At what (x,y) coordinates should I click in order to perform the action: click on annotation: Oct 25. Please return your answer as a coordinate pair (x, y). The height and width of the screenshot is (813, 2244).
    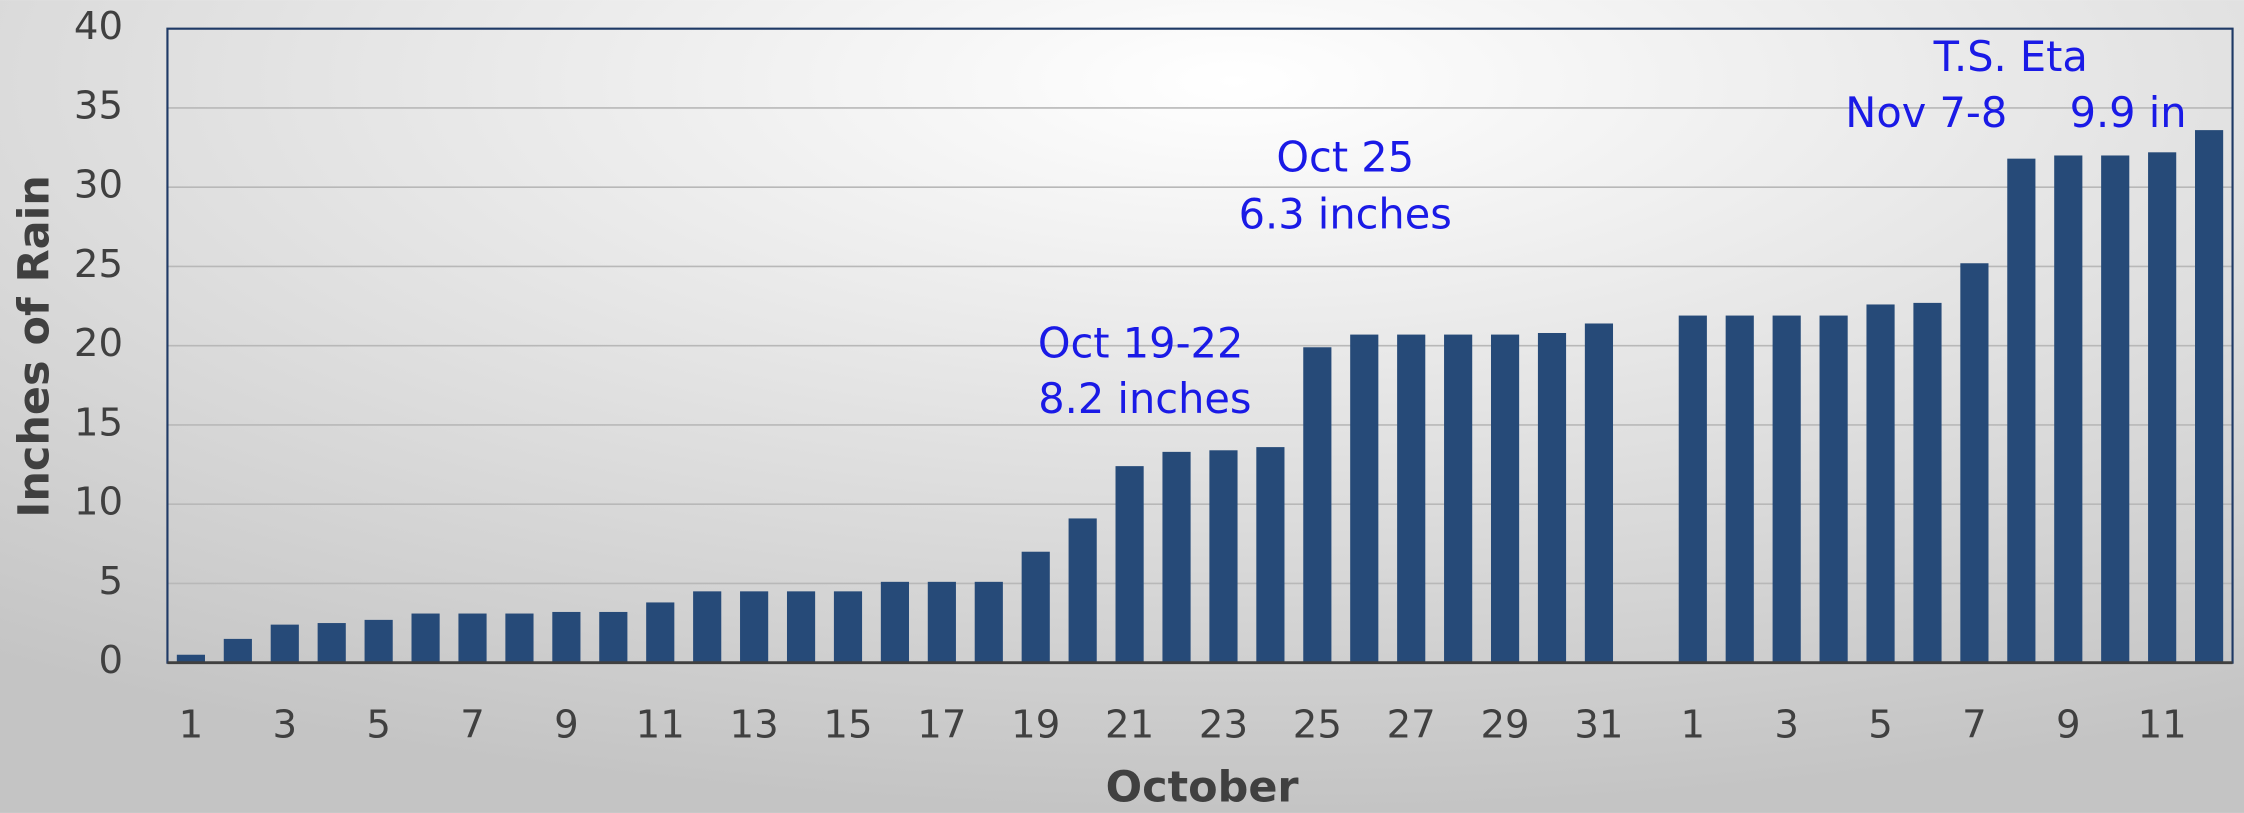
    Looking at the image, I should click on (1345, 156).